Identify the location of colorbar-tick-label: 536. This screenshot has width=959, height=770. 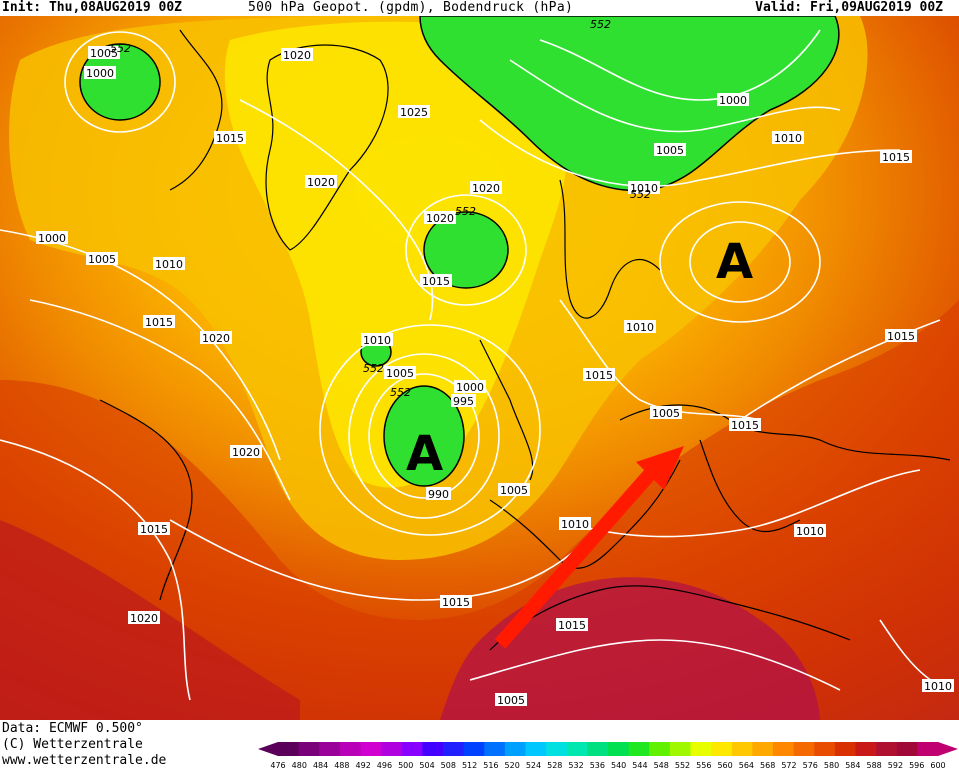
(597, 765).